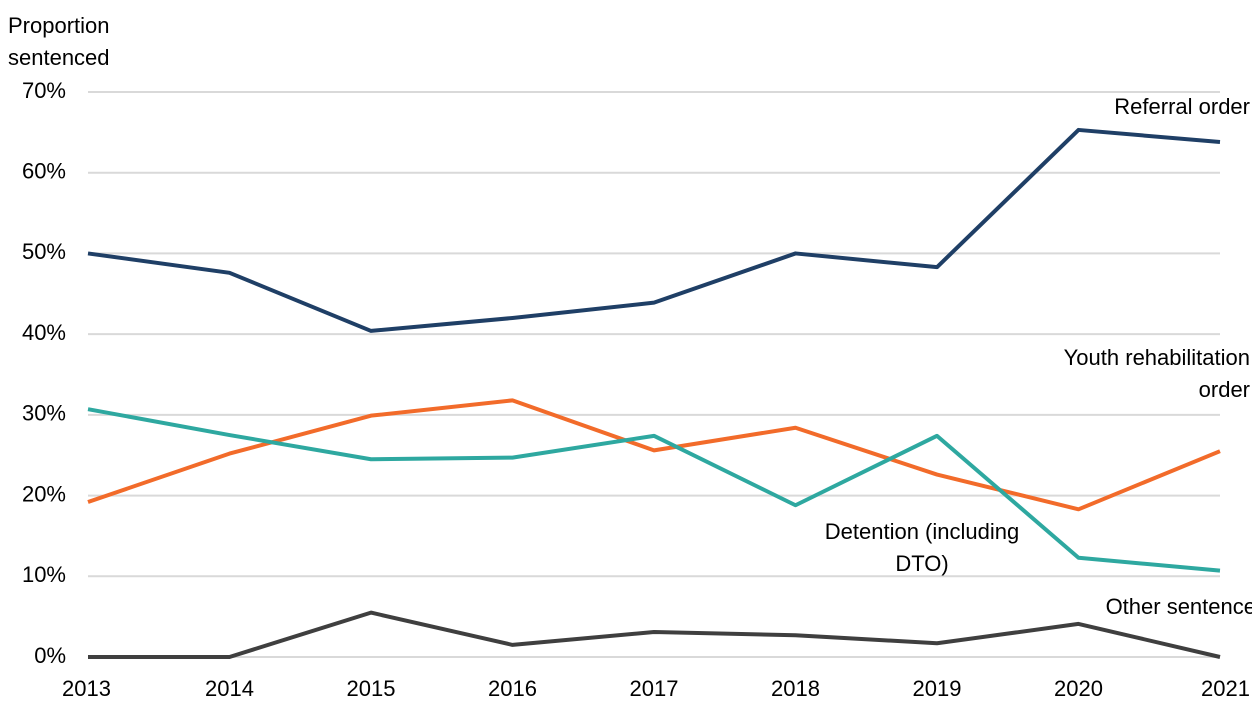  What do you see at coordinates (512, 688) in the screenshot?
I see `x-tick-label: 2016` at bounding box center [512, 688].